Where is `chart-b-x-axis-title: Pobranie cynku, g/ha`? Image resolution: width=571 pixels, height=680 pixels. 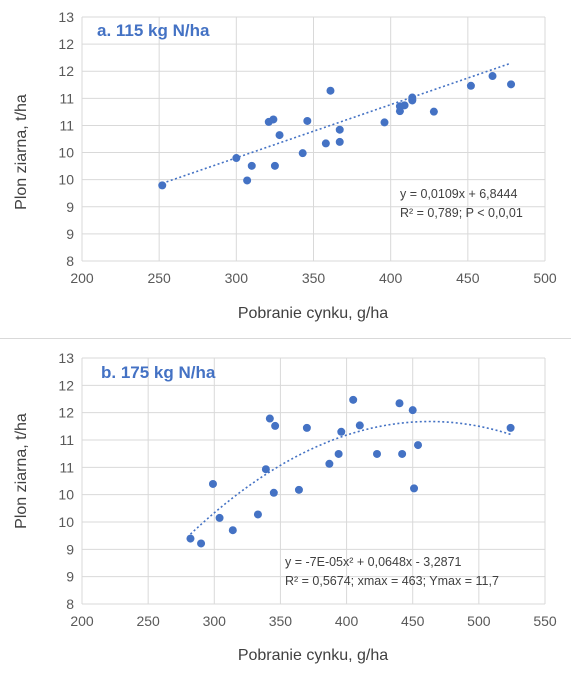 chart-b-x-axis-title: Pobranie cynku, g/ha is located at coordinates (313, 655).